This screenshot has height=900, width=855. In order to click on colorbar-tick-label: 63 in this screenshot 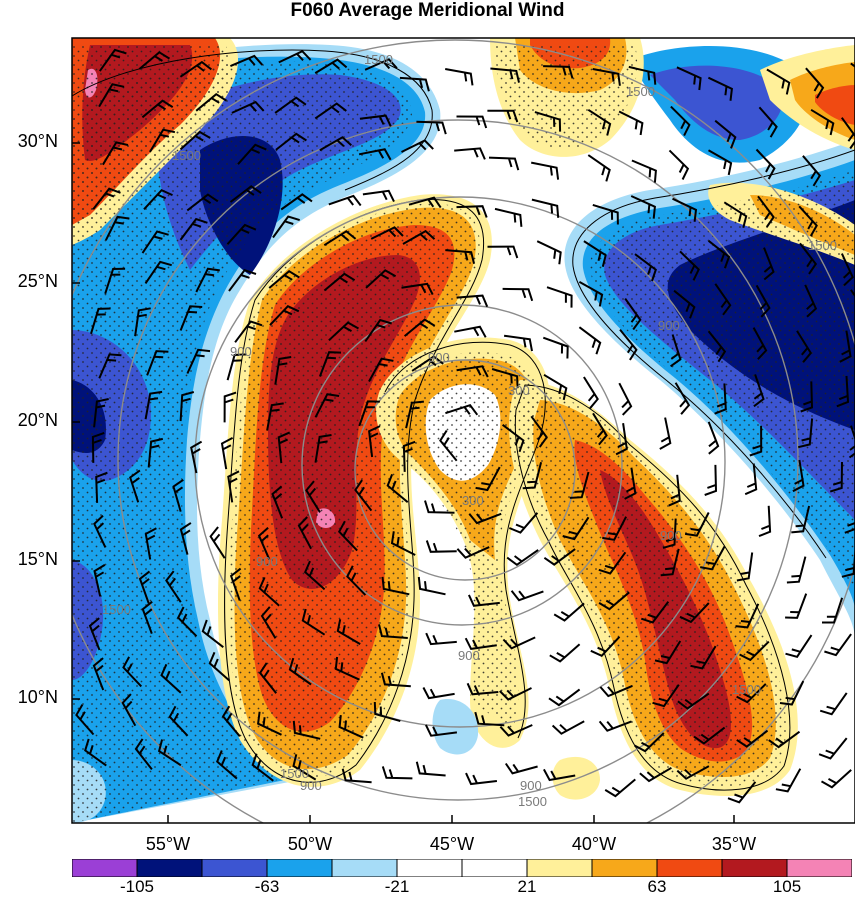, I will do `click(657, 886)`.